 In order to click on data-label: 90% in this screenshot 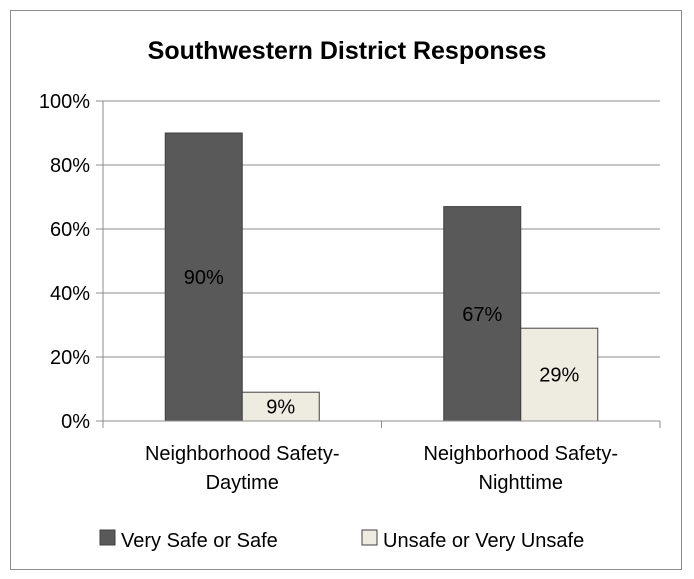, I will do `click(204, 278)`.